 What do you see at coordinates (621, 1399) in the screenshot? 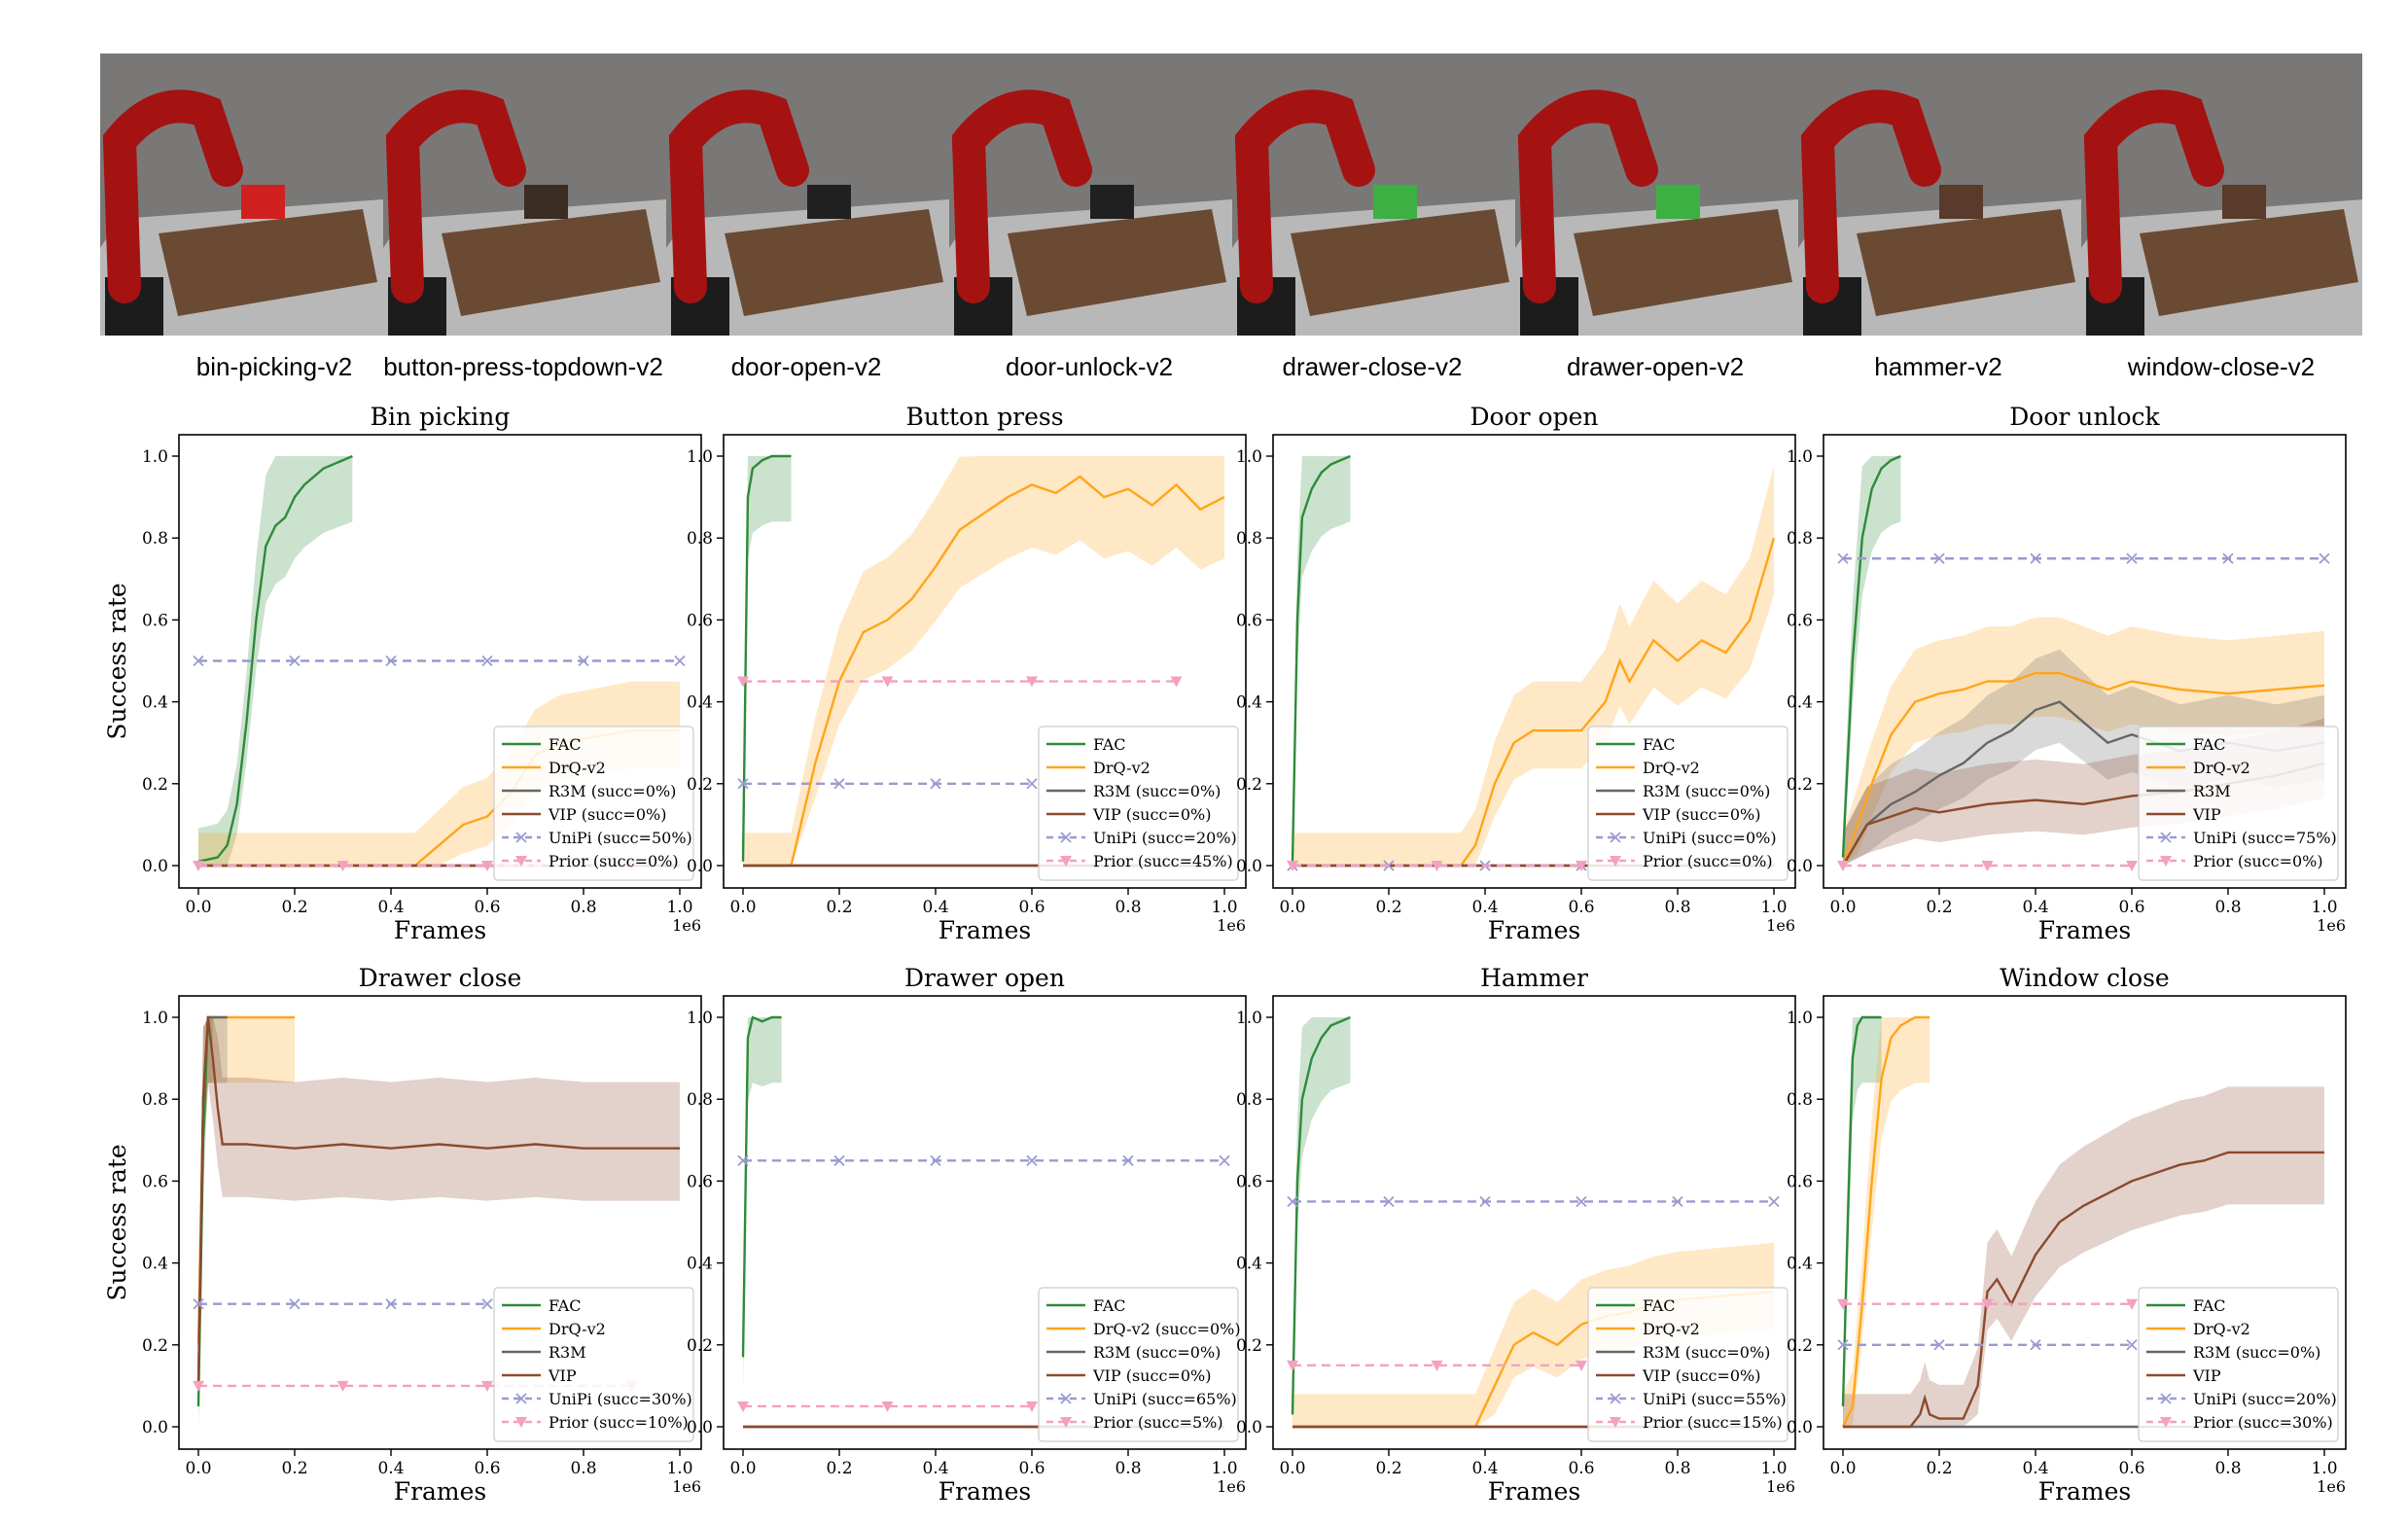
I see `legend-entry: UniPi (succ=30%)` at bounding box center [621, 1399].